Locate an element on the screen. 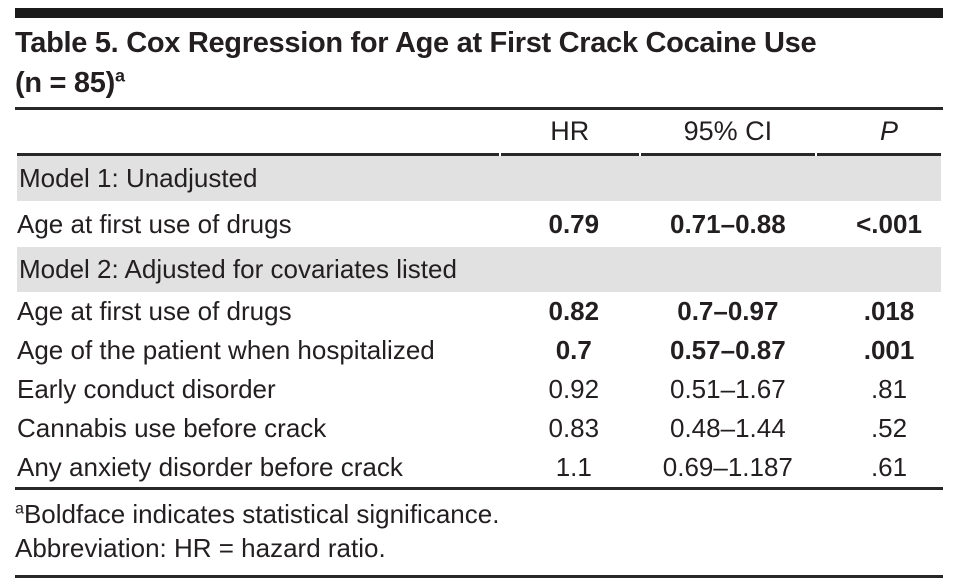 This screenshot has width=958, height=582. section-header-label: Model 2: Adjusted for covariates listed is located at coordinates (479, 269).